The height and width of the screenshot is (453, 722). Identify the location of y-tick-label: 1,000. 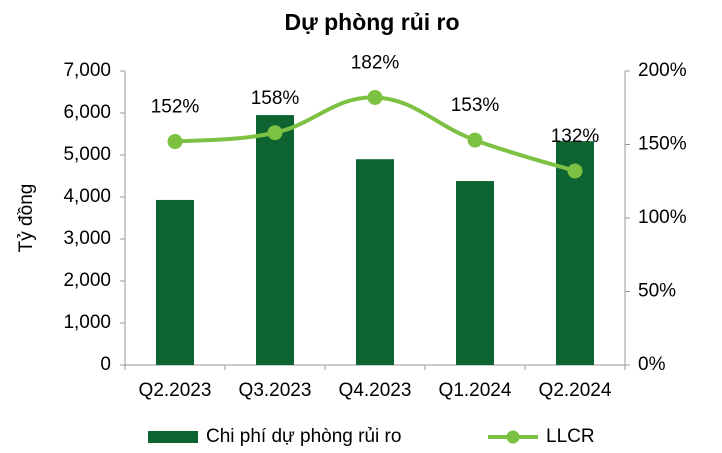
(87, 322).